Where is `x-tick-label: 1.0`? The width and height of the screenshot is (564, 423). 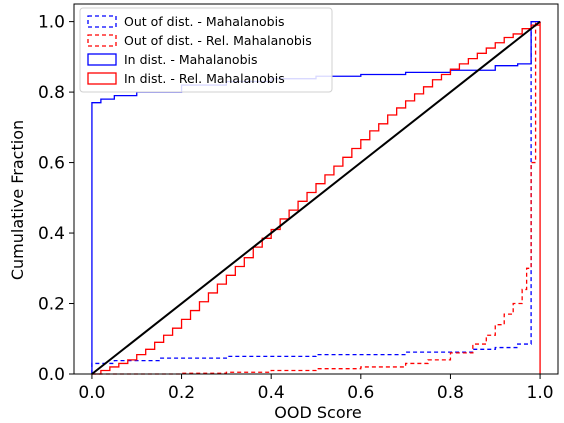 x-tick-label: 1.0 is located at coordinates (540, 393).